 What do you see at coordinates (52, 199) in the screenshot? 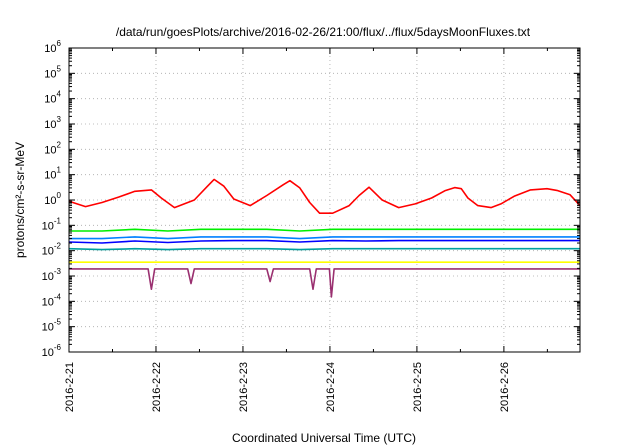
I see `y-tick-label: 10⁰` at bounding box center [52, 199].